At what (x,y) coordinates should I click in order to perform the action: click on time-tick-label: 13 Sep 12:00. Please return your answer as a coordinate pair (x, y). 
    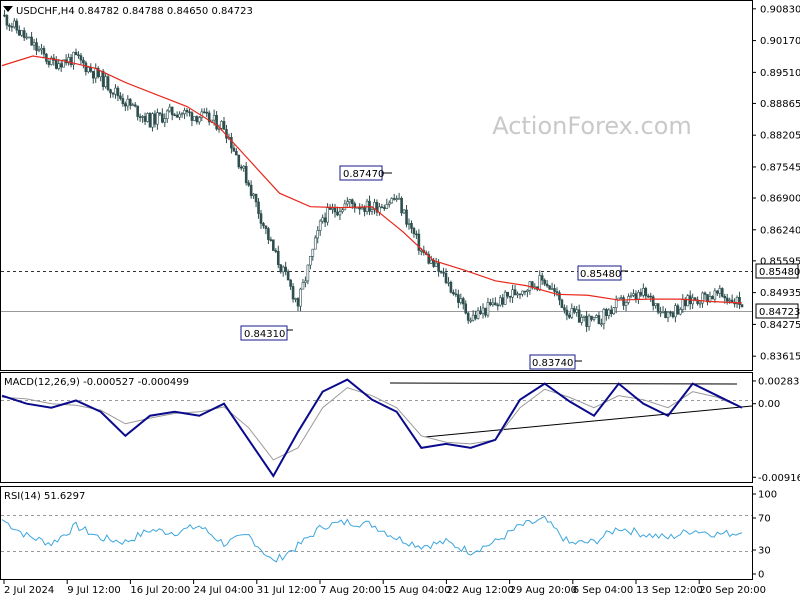
    Looking at the image, I should click on (669, 590).